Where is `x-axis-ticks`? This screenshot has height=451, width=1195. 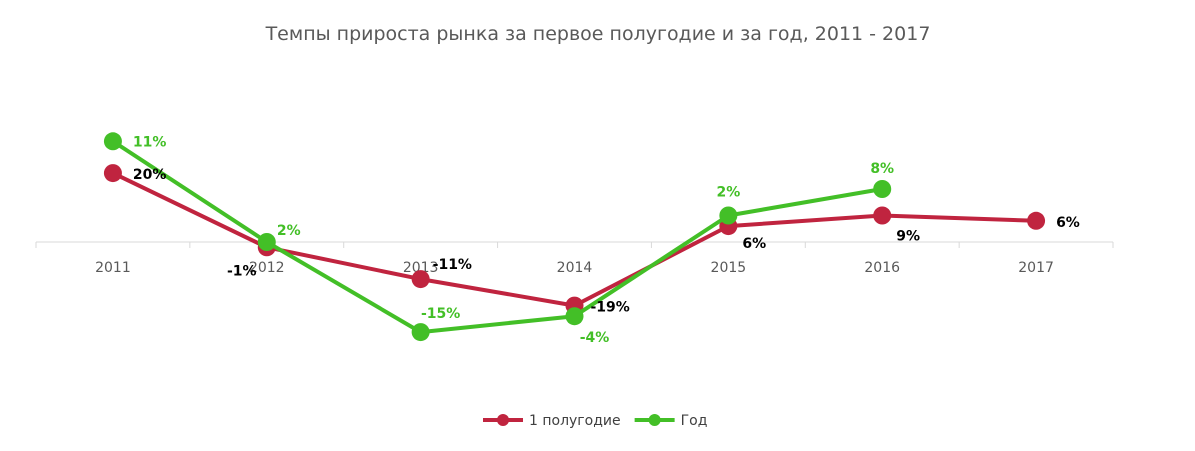
x-axis-ticks is located at coordinates (574, 245).